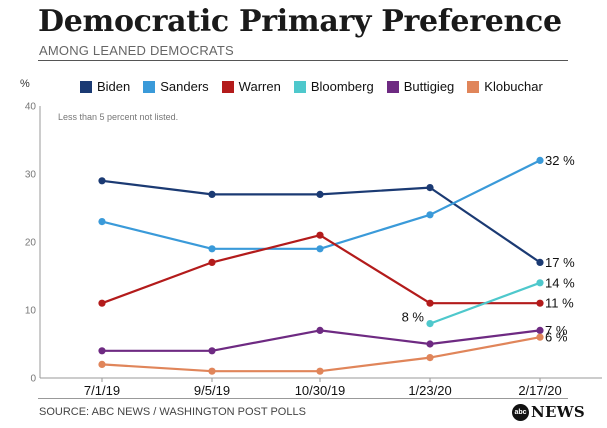 The width and height of the screenshot is (607, 428). I want to click on x-tick-label: 1/23/20, so click(429, 390).